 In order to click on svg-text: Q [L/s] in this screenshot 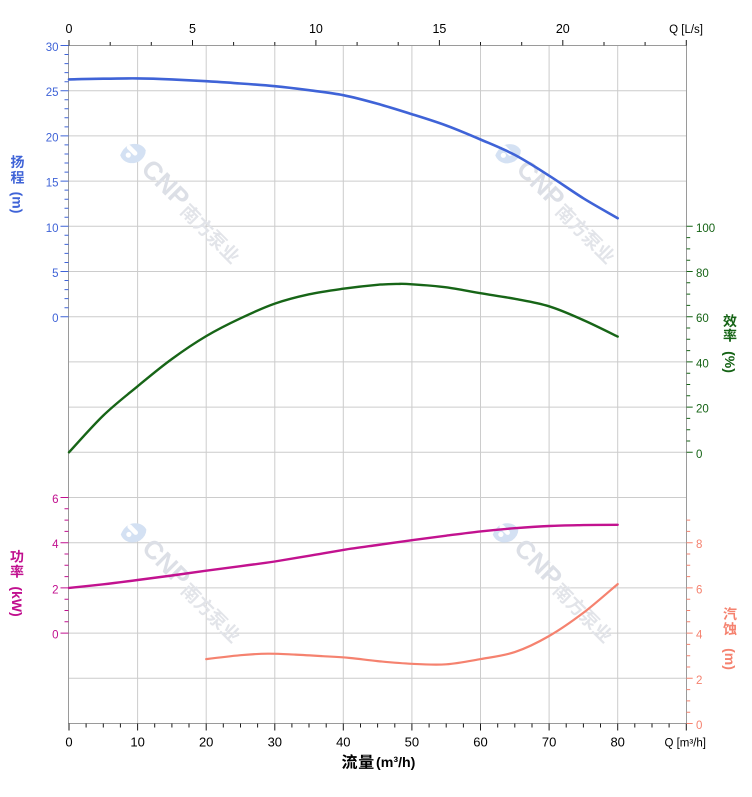, I will do `click(686, 30)`.